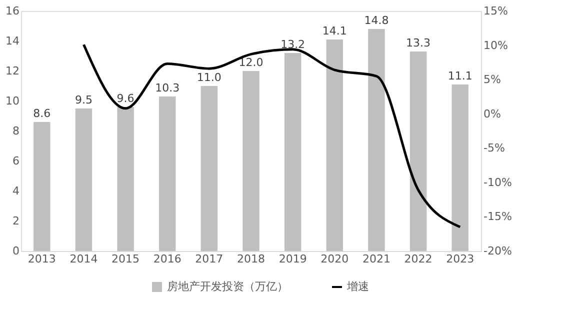 This screenshot has width=588, height=335. What do you see at coordinates (251, 62) in the screenshot?
I see `data-label: 12.0` at bounding box center [251, 62].